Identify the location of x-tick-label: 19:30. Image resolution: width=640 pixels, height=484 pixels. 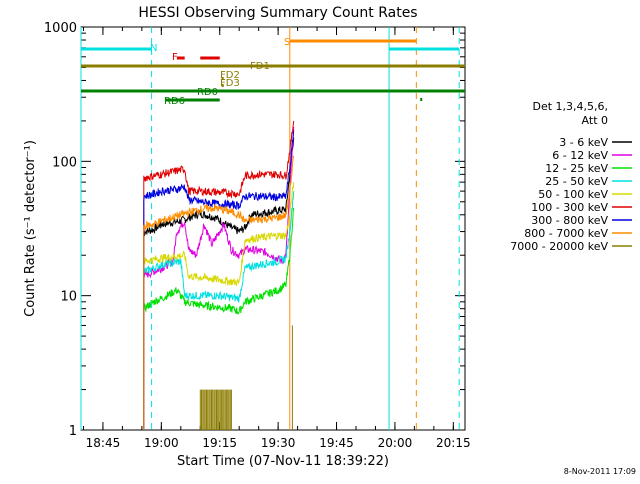
(278, 443).